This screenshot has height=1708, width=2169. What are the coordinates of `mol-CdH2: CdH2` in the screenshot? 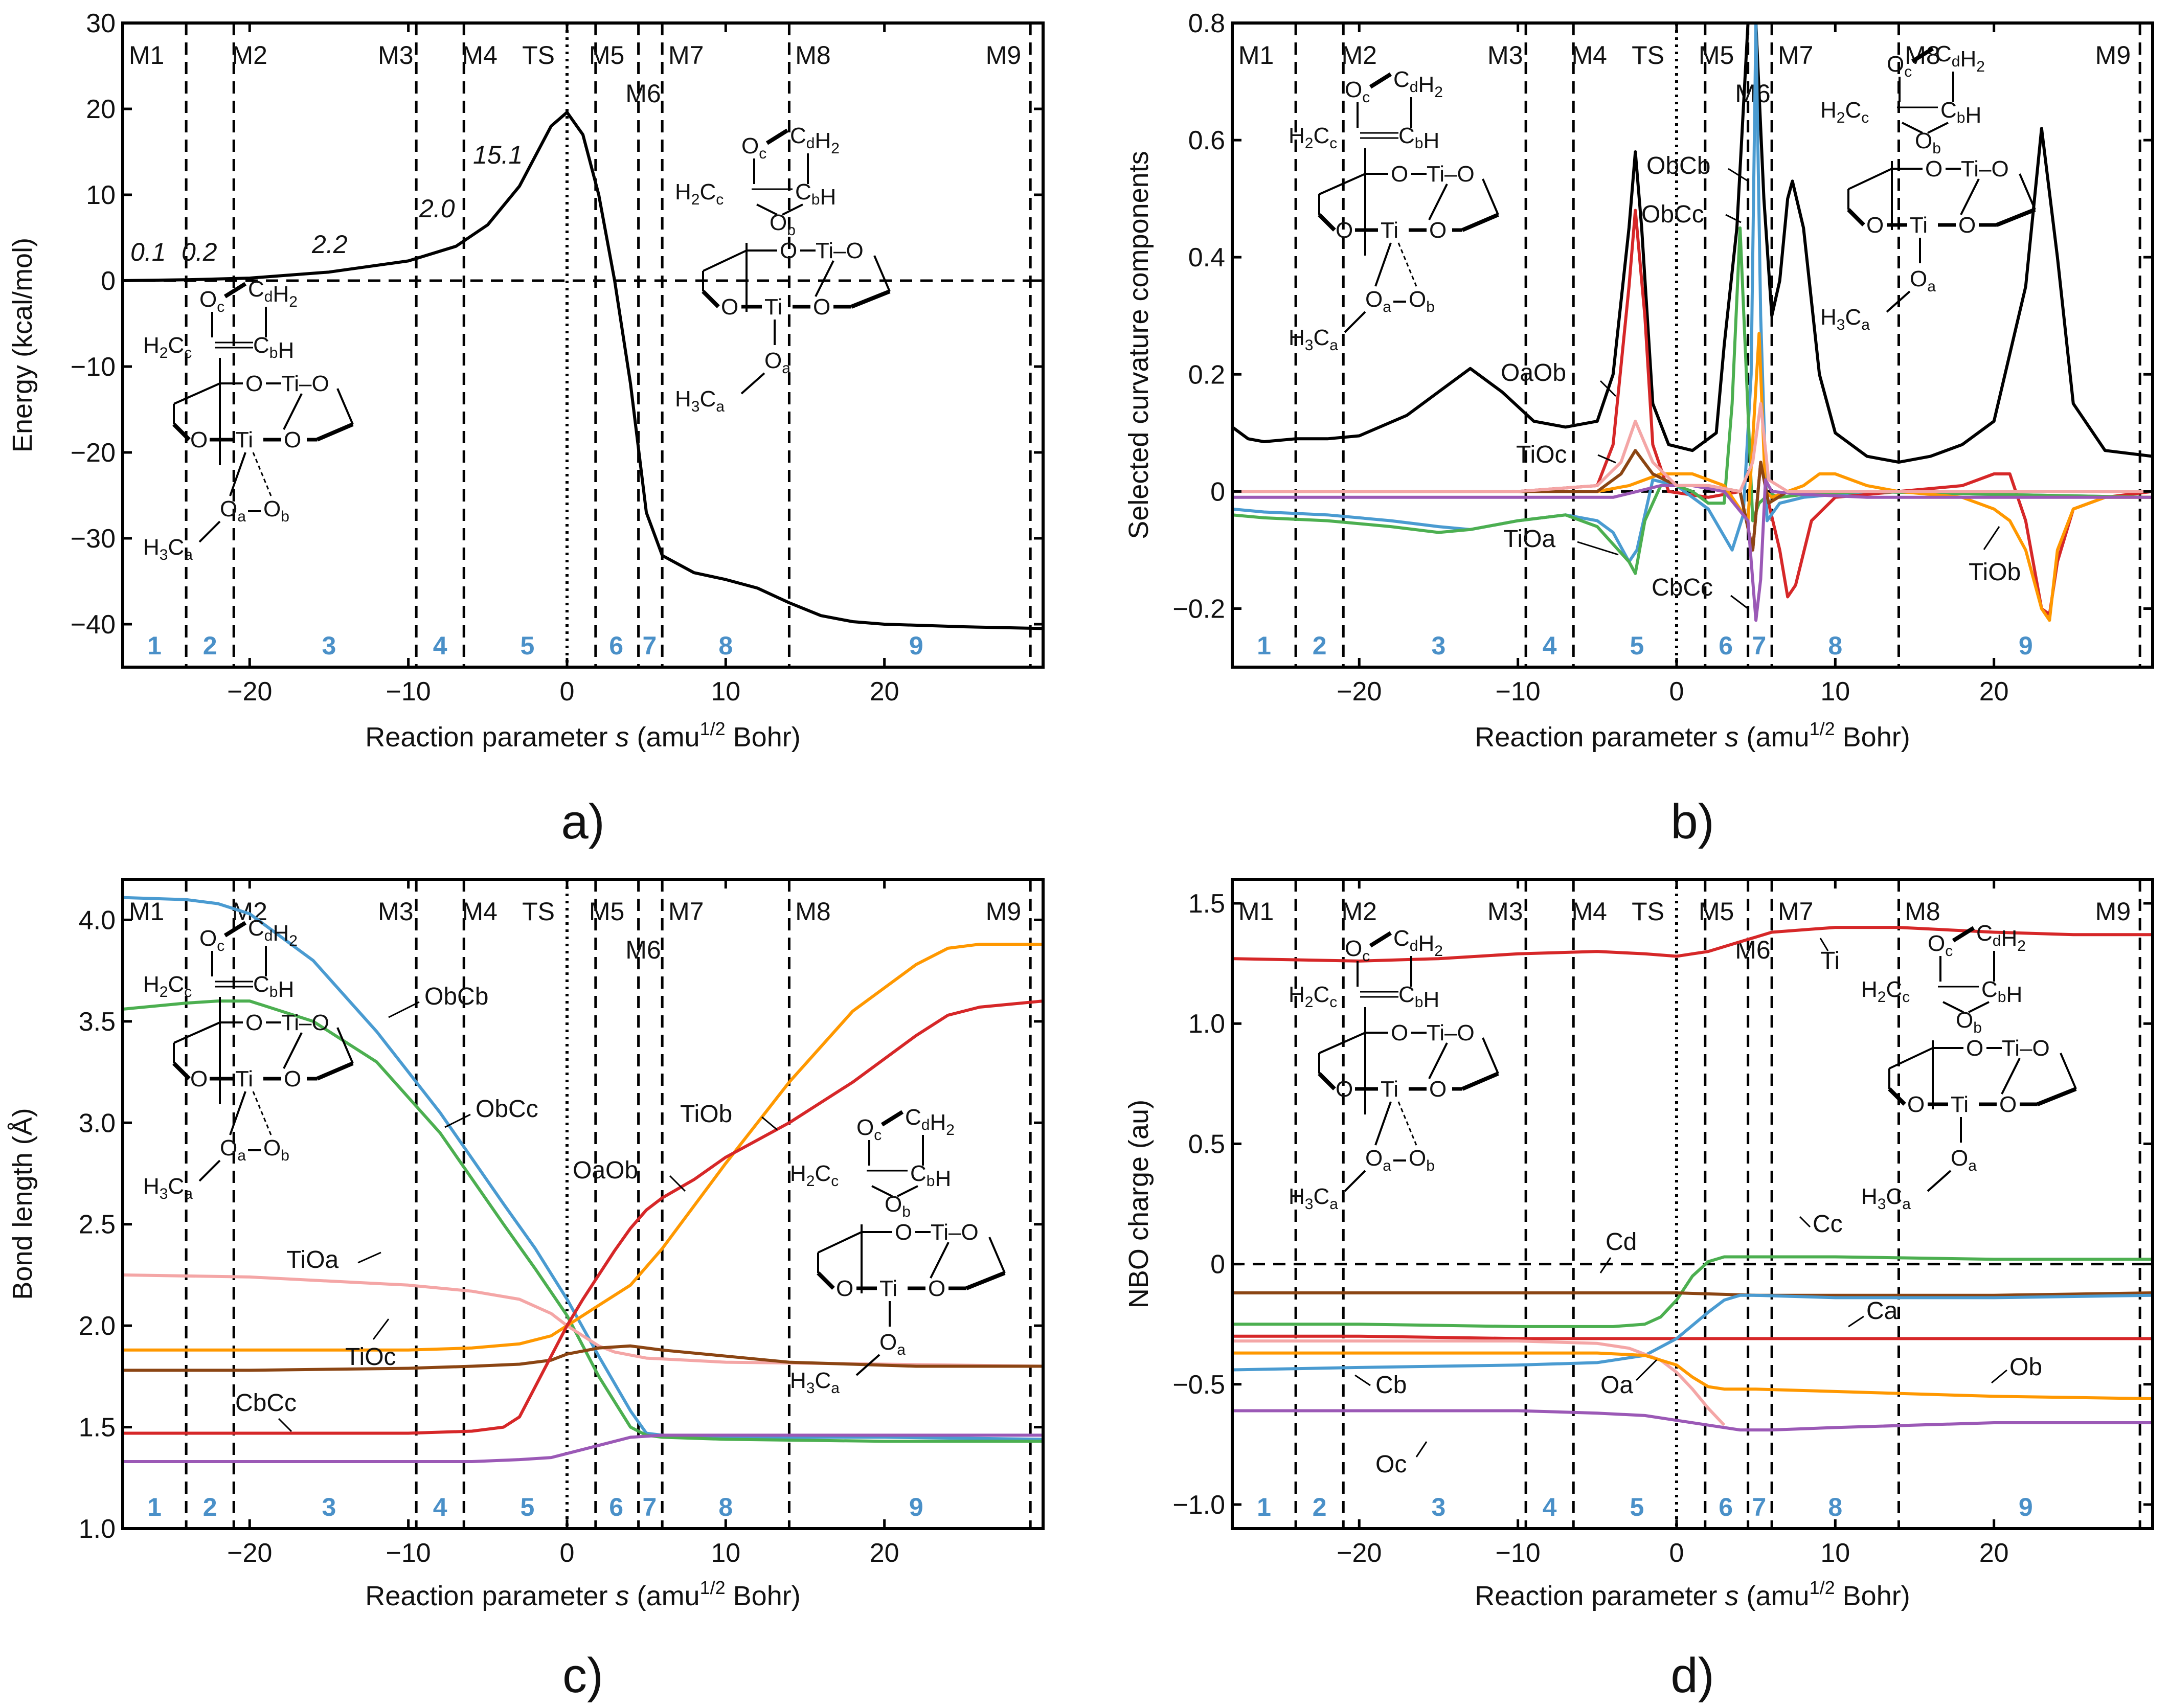 It's located at (1418, 943).